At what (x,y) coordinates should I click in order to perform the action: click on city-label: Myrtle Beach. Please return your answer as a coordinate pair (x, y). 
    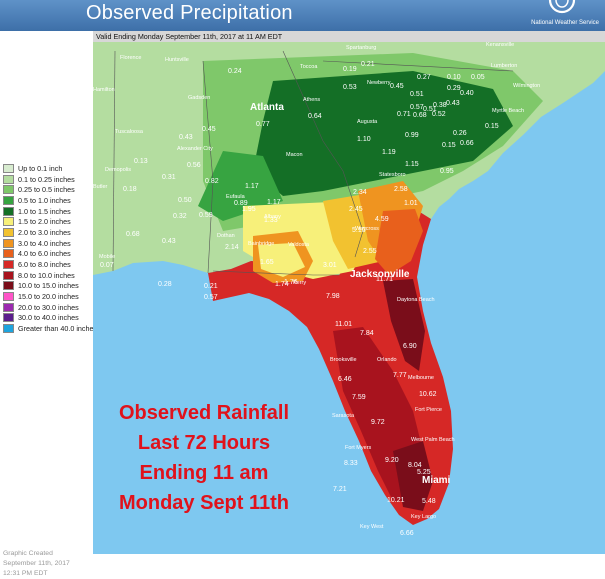
    Looking at the image, I should click on (508, 111).